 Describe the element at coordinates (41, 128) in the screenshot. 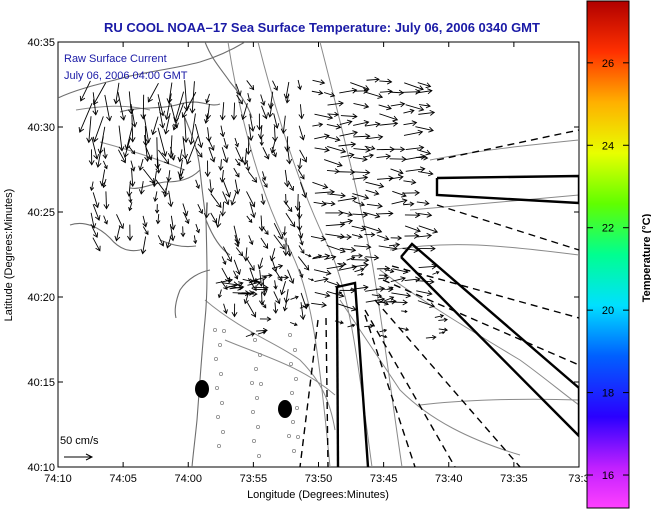

I see `y-tick-label: 40:30` at that location.